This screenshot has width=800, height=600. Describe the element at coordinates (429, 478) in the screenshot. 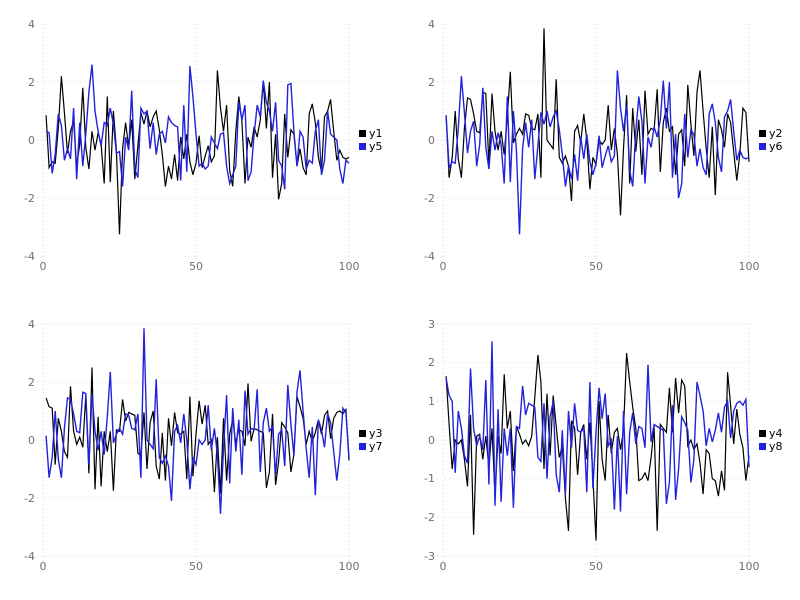

I see `y-tick-label: -1` at that location.